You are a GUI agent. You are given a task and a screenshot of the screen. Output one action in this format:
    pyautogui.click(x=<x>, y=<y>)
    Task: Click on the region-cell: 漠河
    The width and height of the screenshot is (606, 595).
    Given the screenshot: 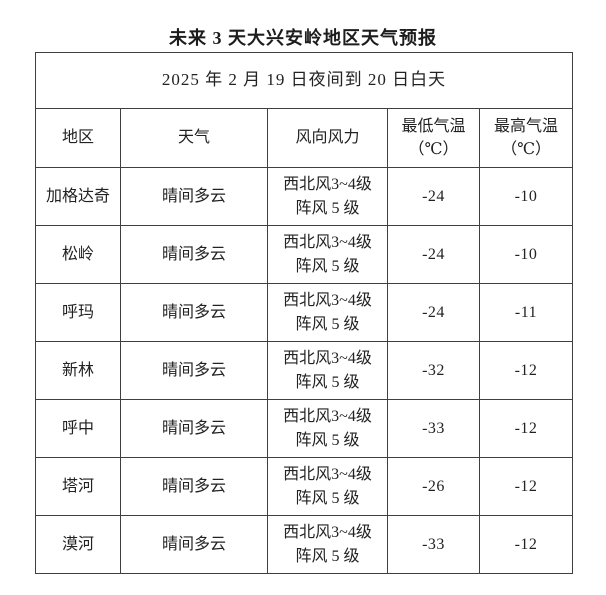 What is the action you would take?
    pyautogui.click(x=78, y=544)
    